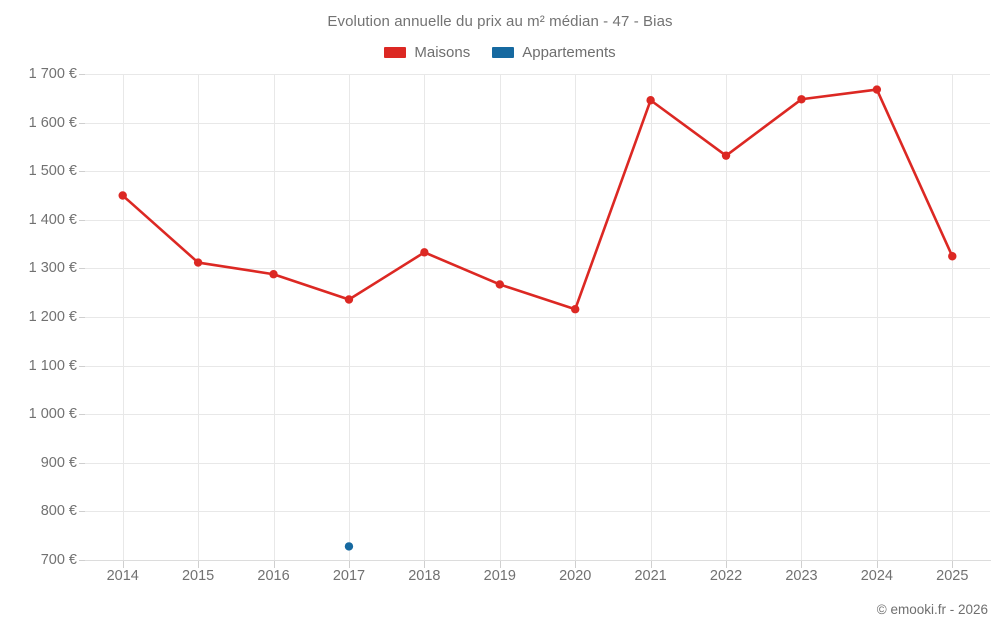 The image size is (1000, 625). What do you see at coordinates (395, 52) in the screenshot?
I see `legend-swatch-maisons` at bounding box center [395, 52].